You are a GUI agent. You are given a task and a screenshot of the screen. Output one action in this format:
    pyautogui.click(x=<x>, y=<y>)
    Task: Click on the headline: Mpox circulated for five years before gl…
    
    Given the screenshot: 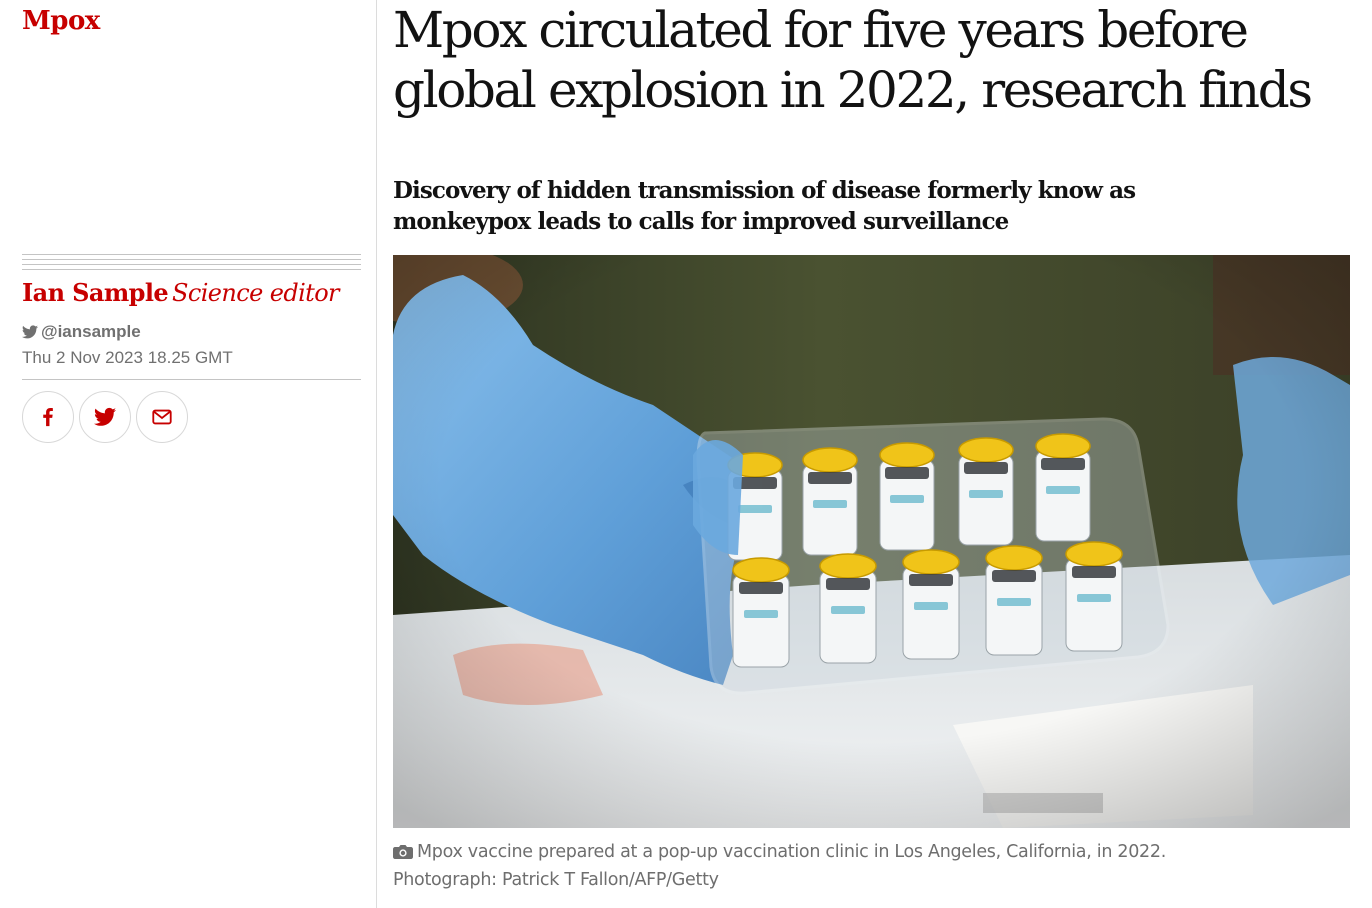 What is the action you would take?
    pyautogui.click(x=853, y=60)
    